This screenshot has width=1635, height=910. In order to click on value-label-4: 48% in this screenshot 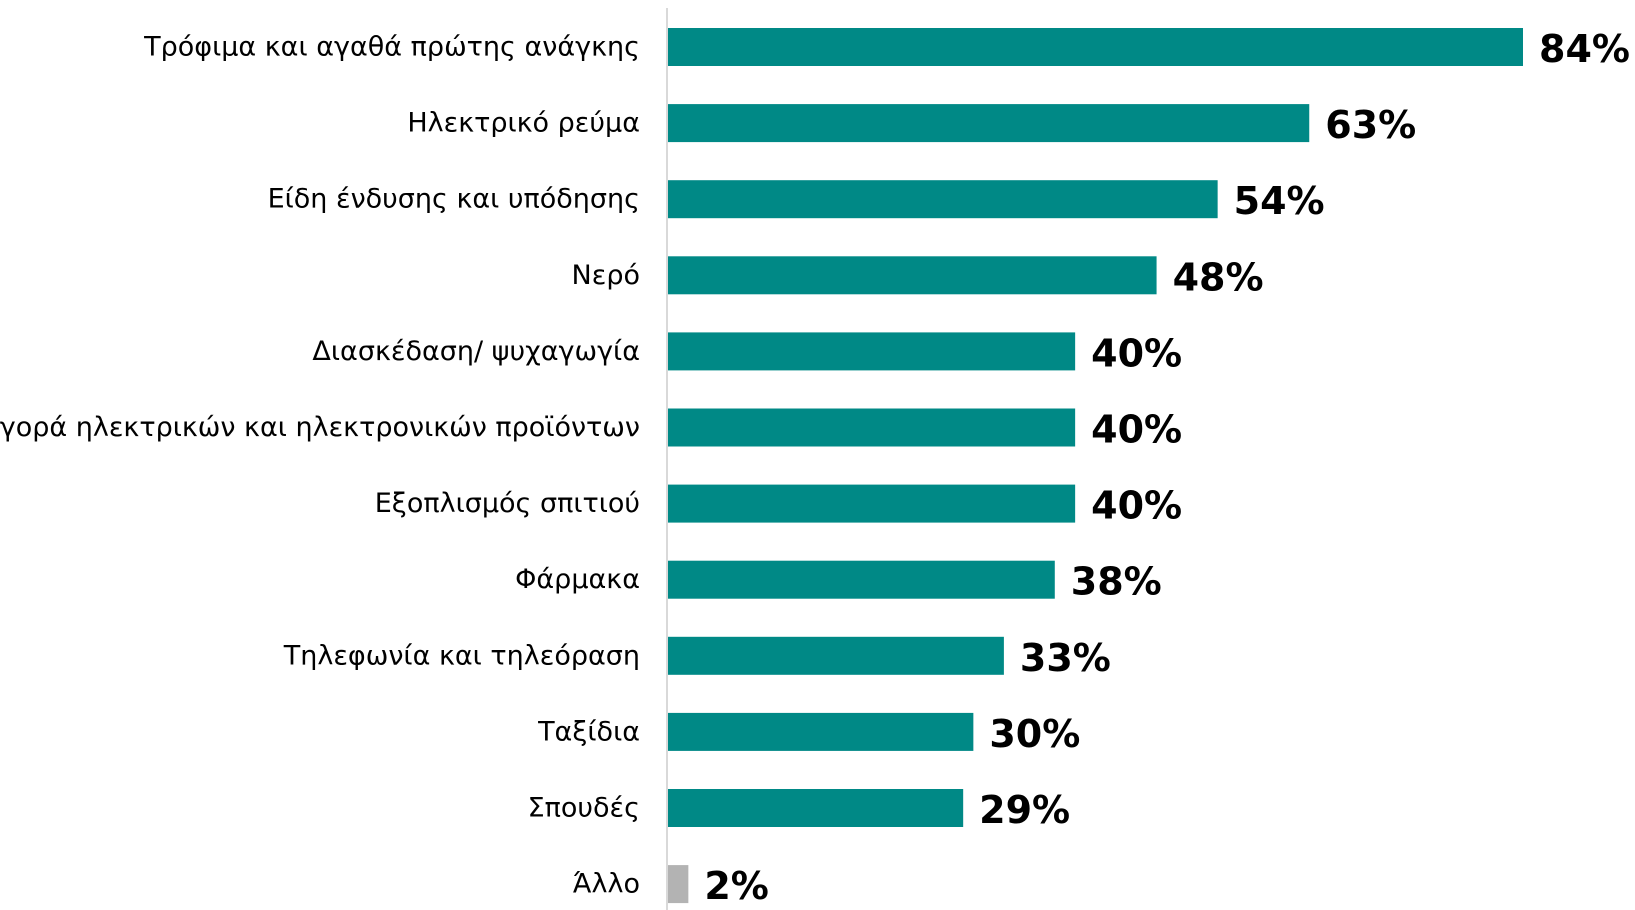, I will do `click(1218, 277)`.